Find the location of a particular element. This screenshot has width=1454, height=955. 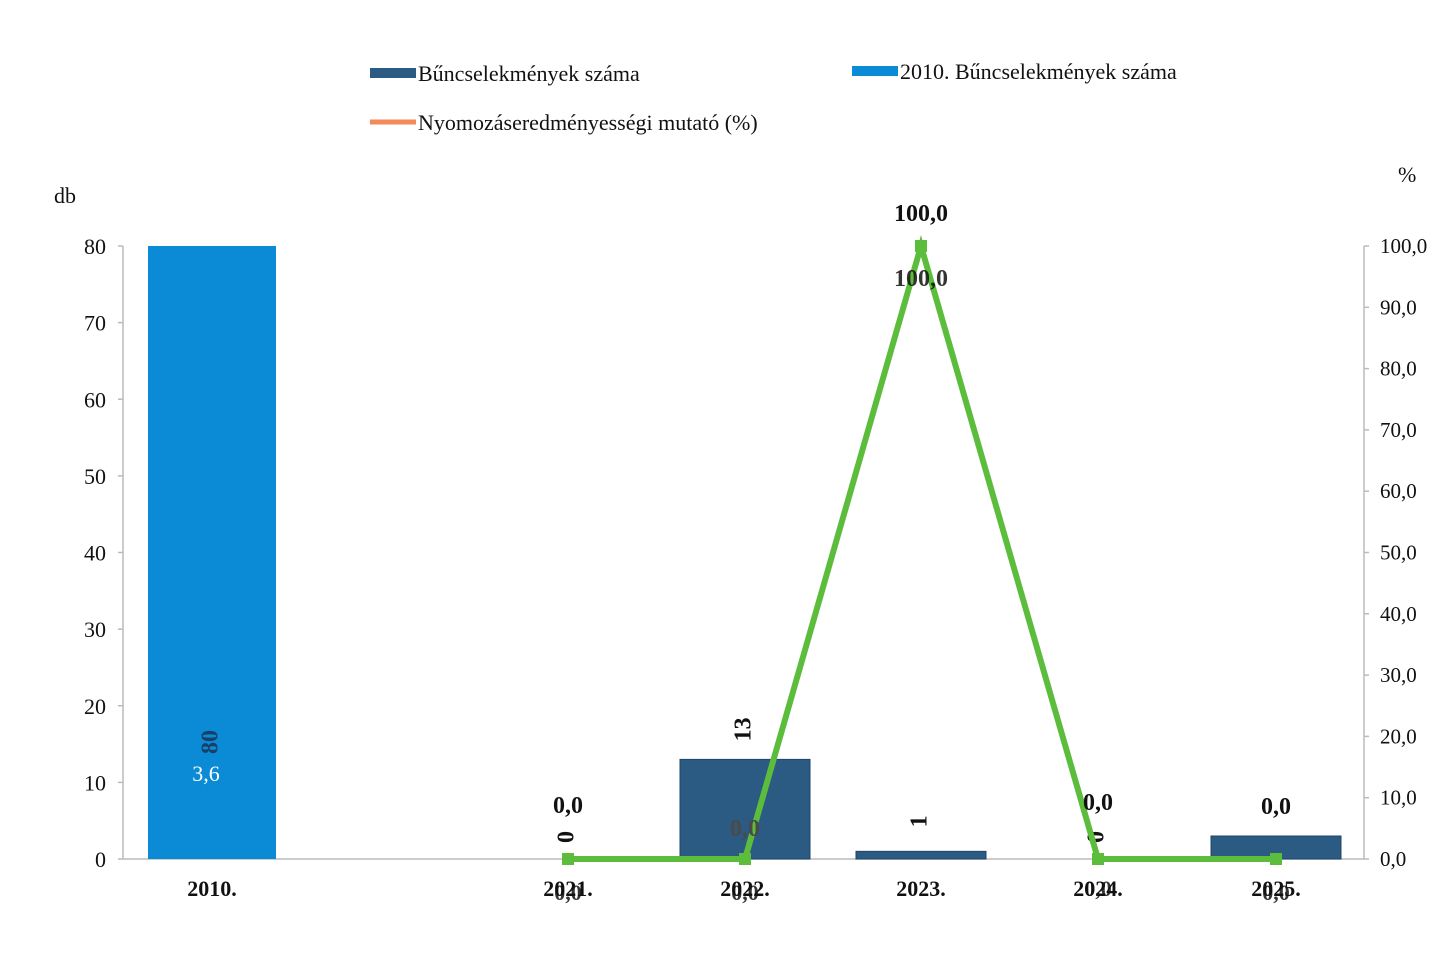

bar-value-label: 80 is located at coordinates (211, 742).